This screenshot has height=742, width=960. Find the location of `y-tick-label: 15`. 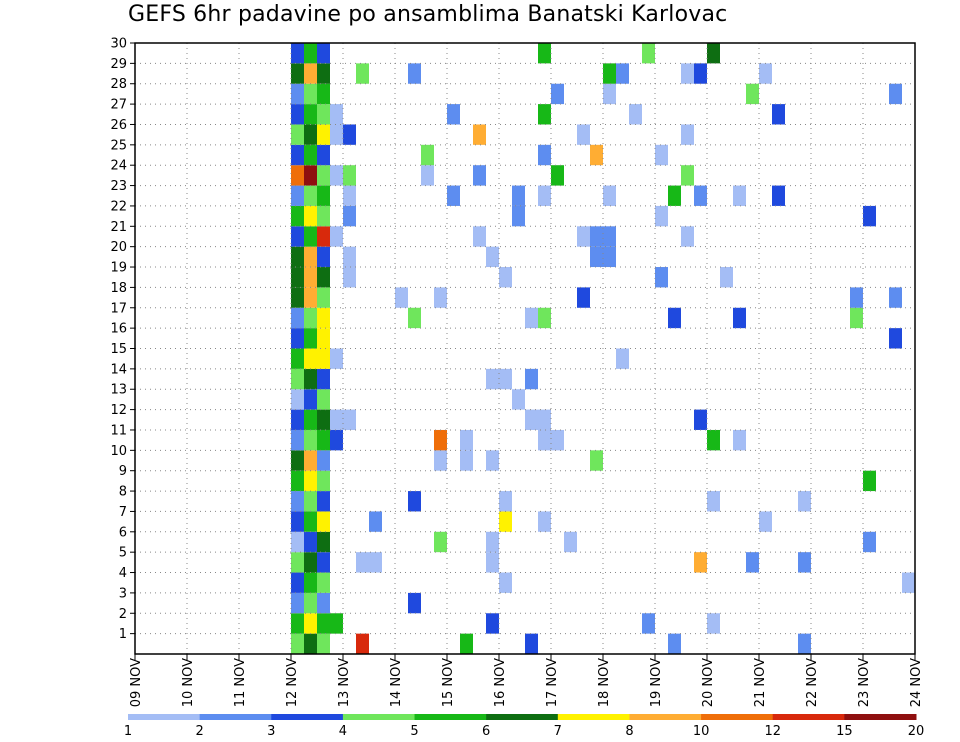

y-tick-label: 15 is located at coordinates (118, 349).